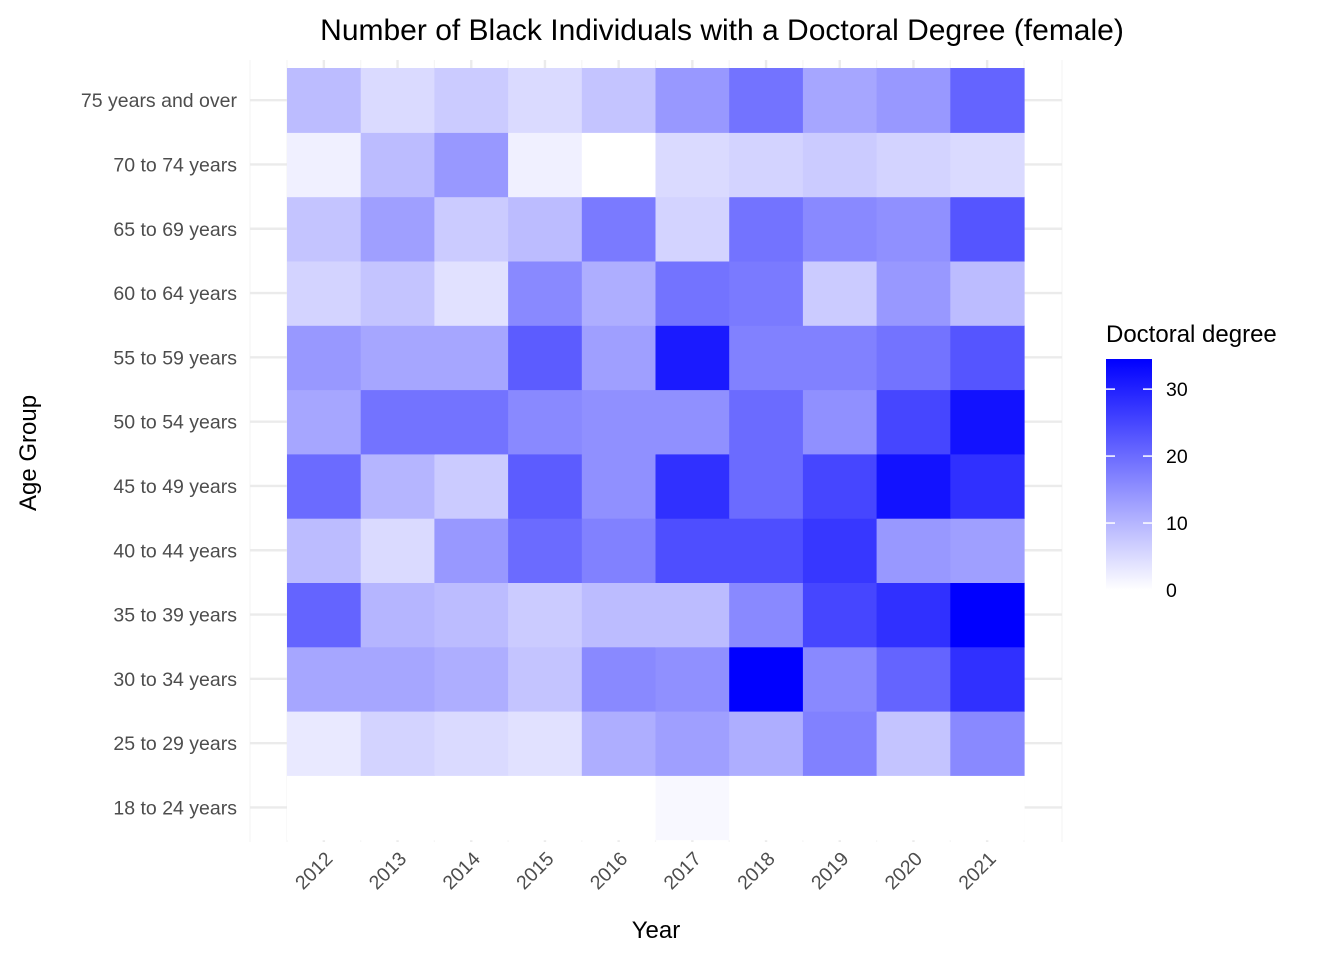 The width and height of the screenshot is (1344, 960). I want to click on heatmap-cell: 30 to 34 years, 2015: 8, so click(545, 679).